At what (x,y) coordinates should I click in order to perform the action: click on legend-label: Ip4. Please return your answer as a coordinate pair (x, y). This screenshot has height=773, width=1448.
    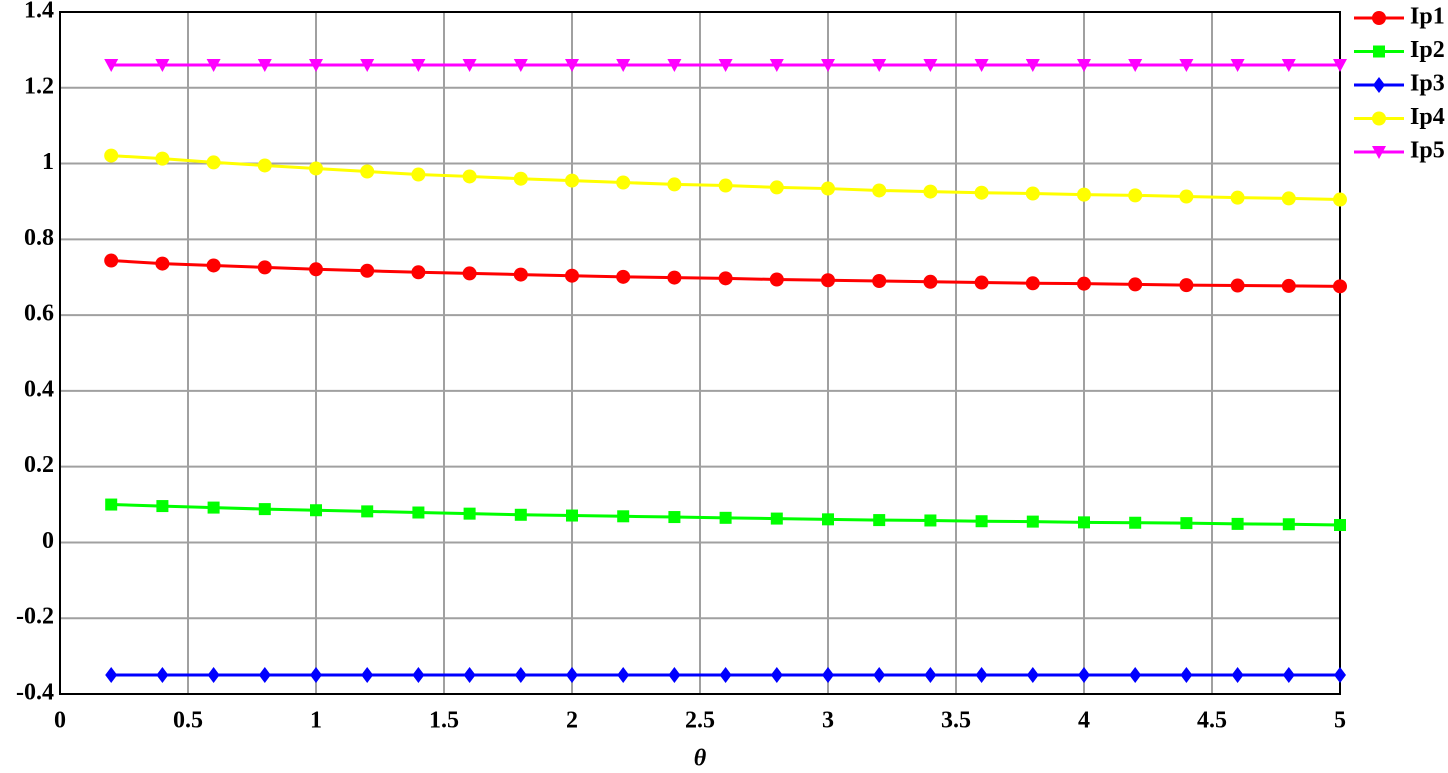
    Looking at the image, I should click on (1427, 117).